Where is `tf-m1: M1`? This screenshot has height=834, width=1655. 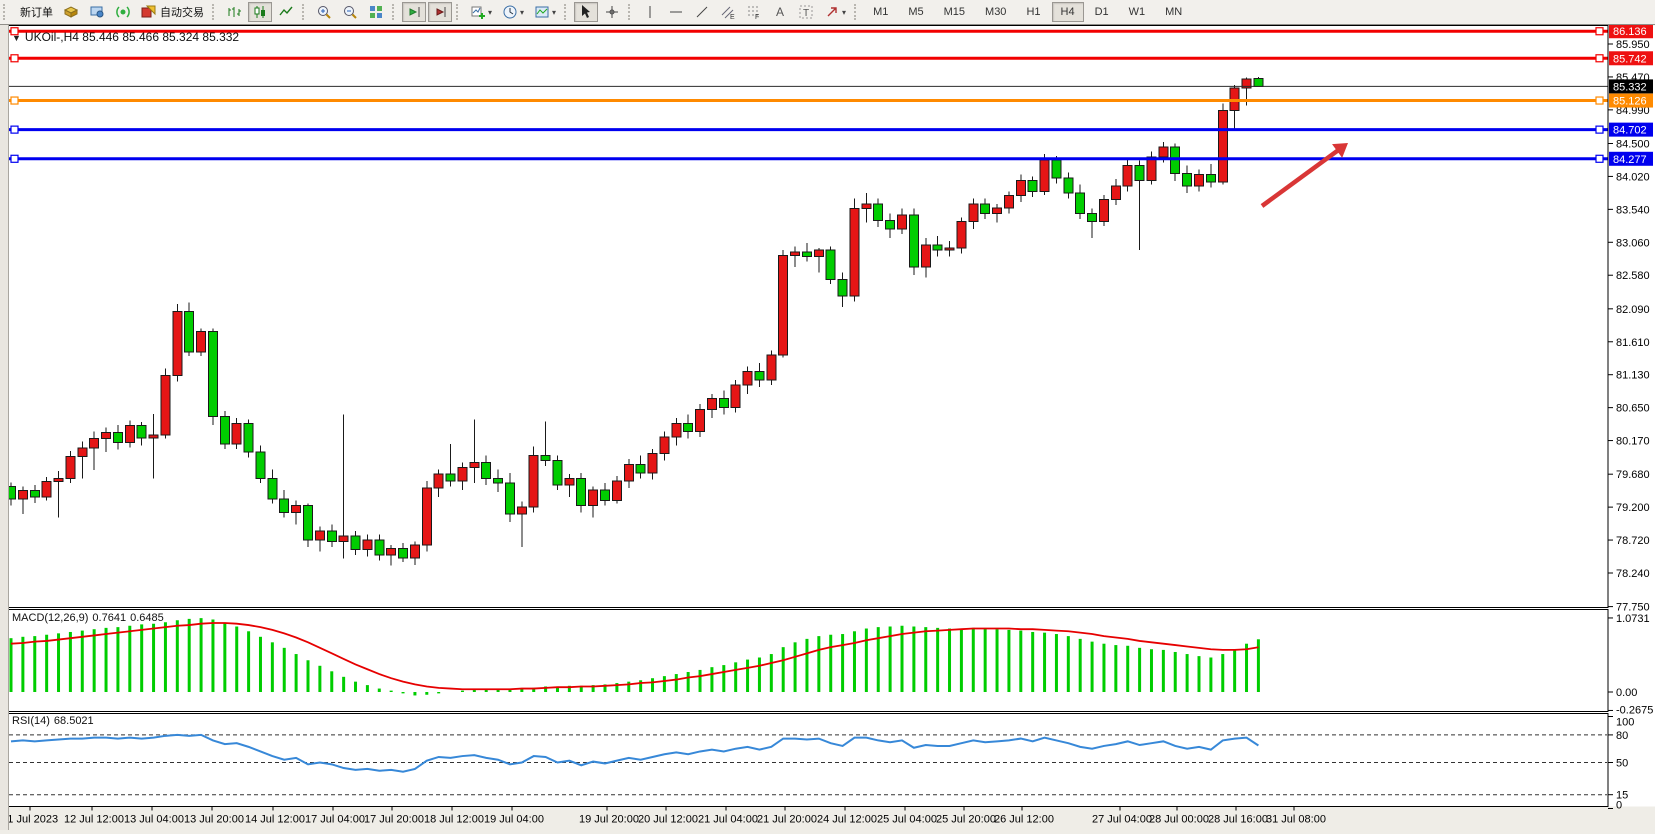
tf-m1: M1 is located at coordinates (880, 12).